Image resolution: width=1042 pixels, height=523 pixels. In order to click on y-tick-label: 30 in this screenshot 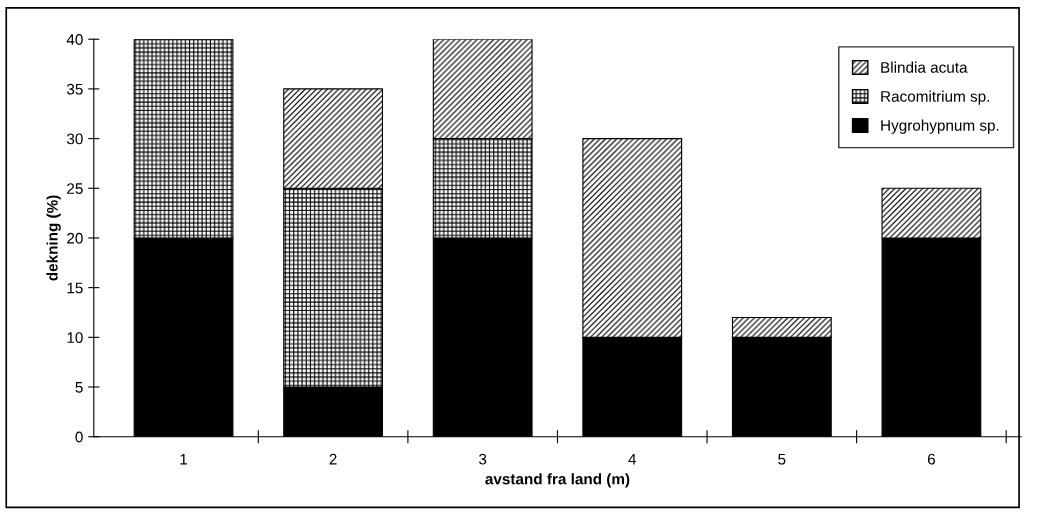, I will do `click(74, 139)`.